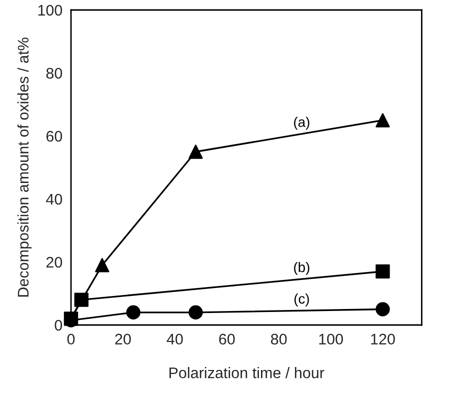  What do you see at coordinates (278, 339) in the screenshot?
I see `x-tick-label: 80` at bounding box center [278, 339].